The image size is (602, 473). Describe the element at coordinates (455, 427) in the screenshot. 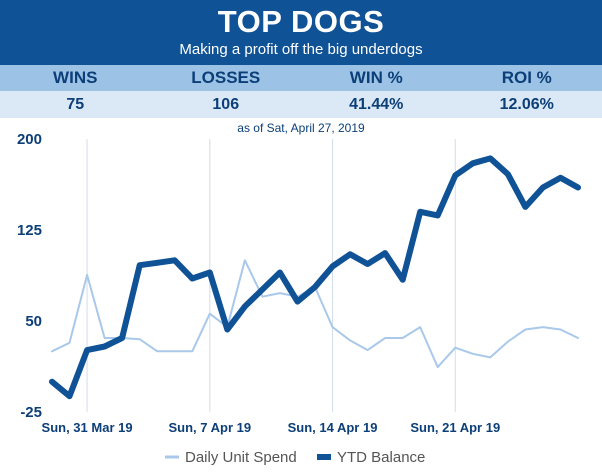

I see `x-tick-label: Sun, 21 Apr 19` at that location.